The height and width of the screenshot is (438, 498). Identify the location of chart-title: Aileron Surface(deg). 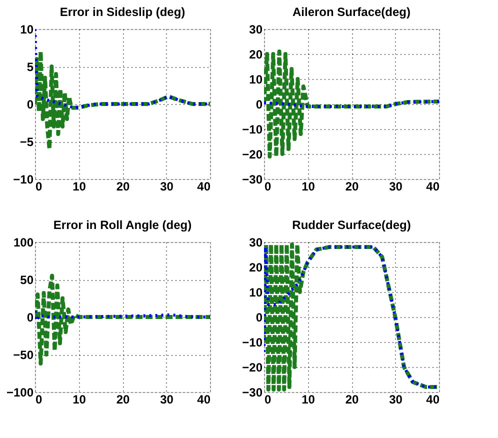
(351, 12).